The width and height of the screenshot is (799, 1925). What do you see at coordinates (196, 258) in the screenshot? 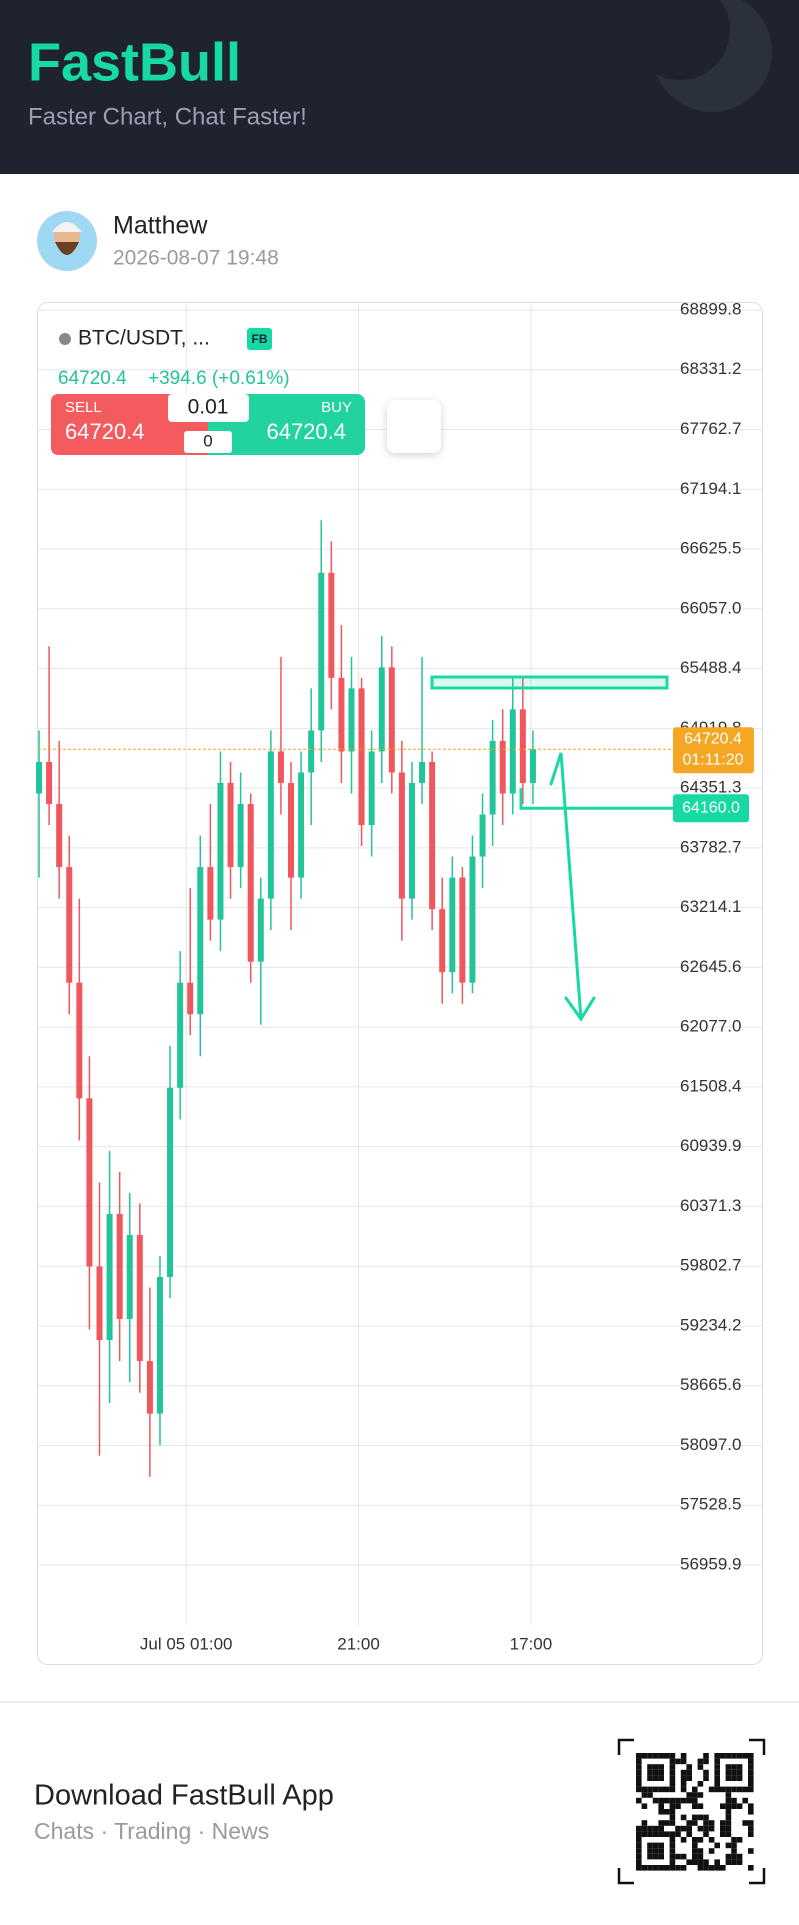
I see `post-date: 2026-08-07 19:48` at bounding box center [196, 258].